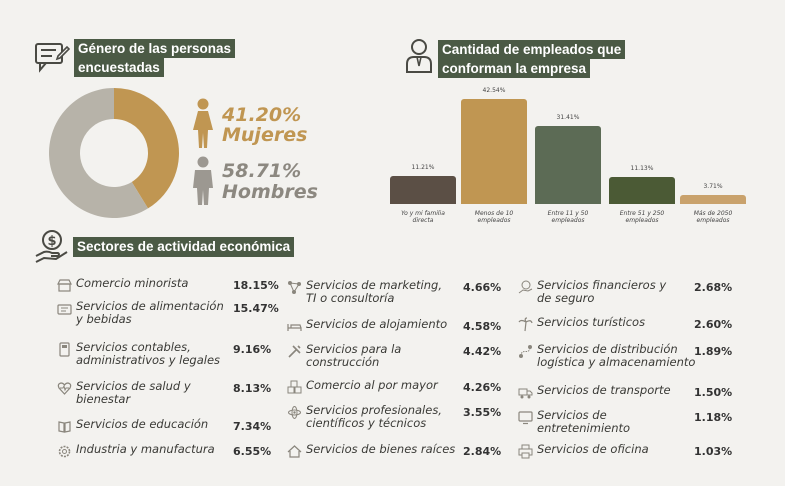 Image resolution: width=785 pixels, height=486 pixels. Describe the element at coordinates (713, 324) in the screenshot. I see `sector-value: 2.60%` at that location.